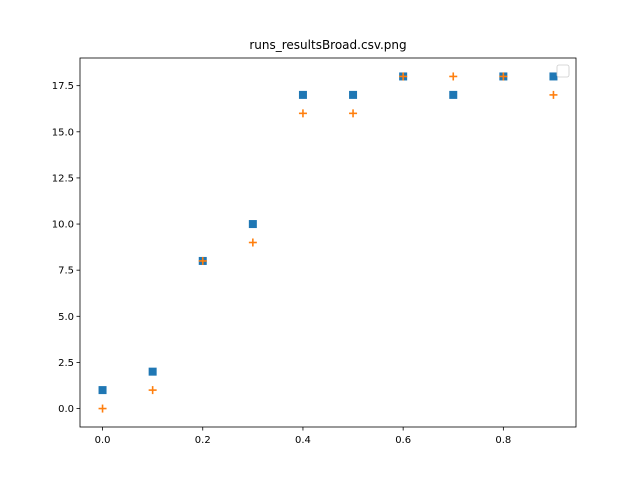 The width and height of the screenshot is (640, 480). What do you see at coordinates (103, 440) in the screenshot?
I see `x-tick-label: 0.0` at bounding box center [103, 440].